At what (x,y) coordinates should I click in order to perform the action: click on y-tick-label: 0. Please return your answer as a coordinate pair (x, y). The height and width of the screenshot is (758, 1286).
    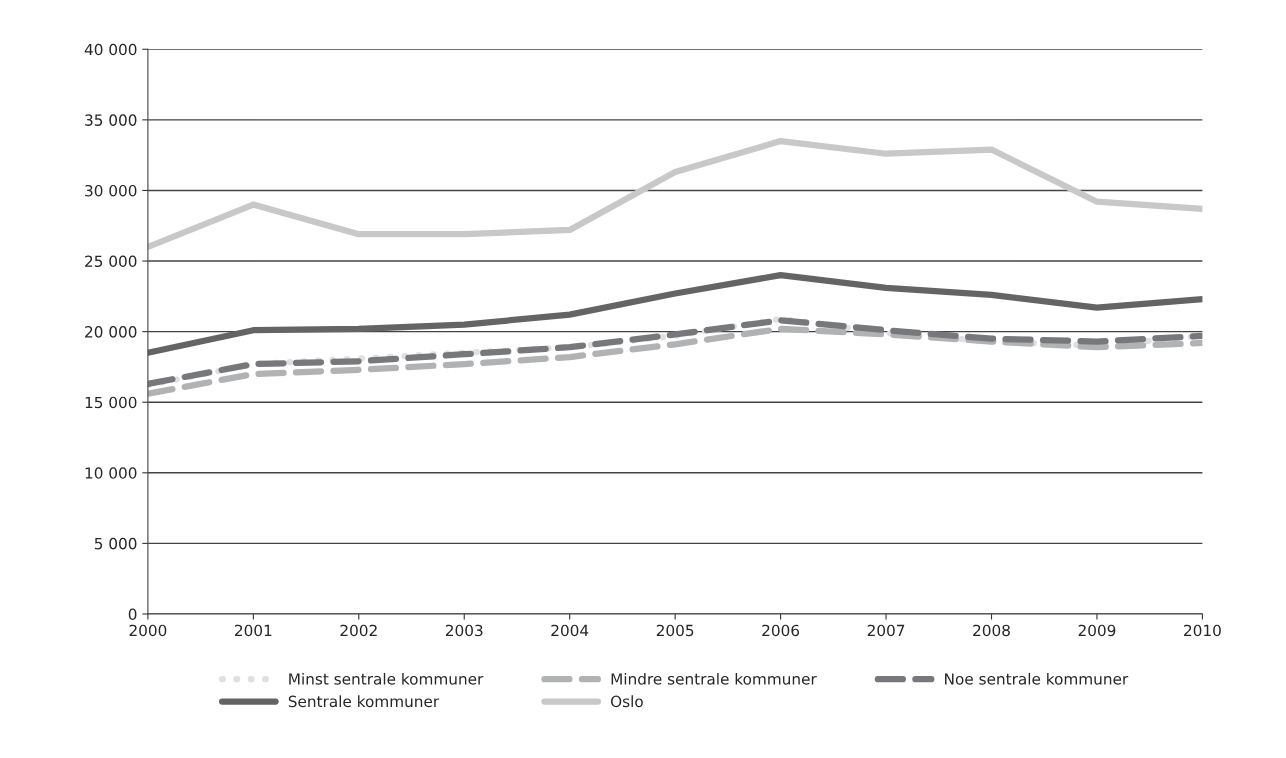
    Looking at the image, I should click on (132, 614).